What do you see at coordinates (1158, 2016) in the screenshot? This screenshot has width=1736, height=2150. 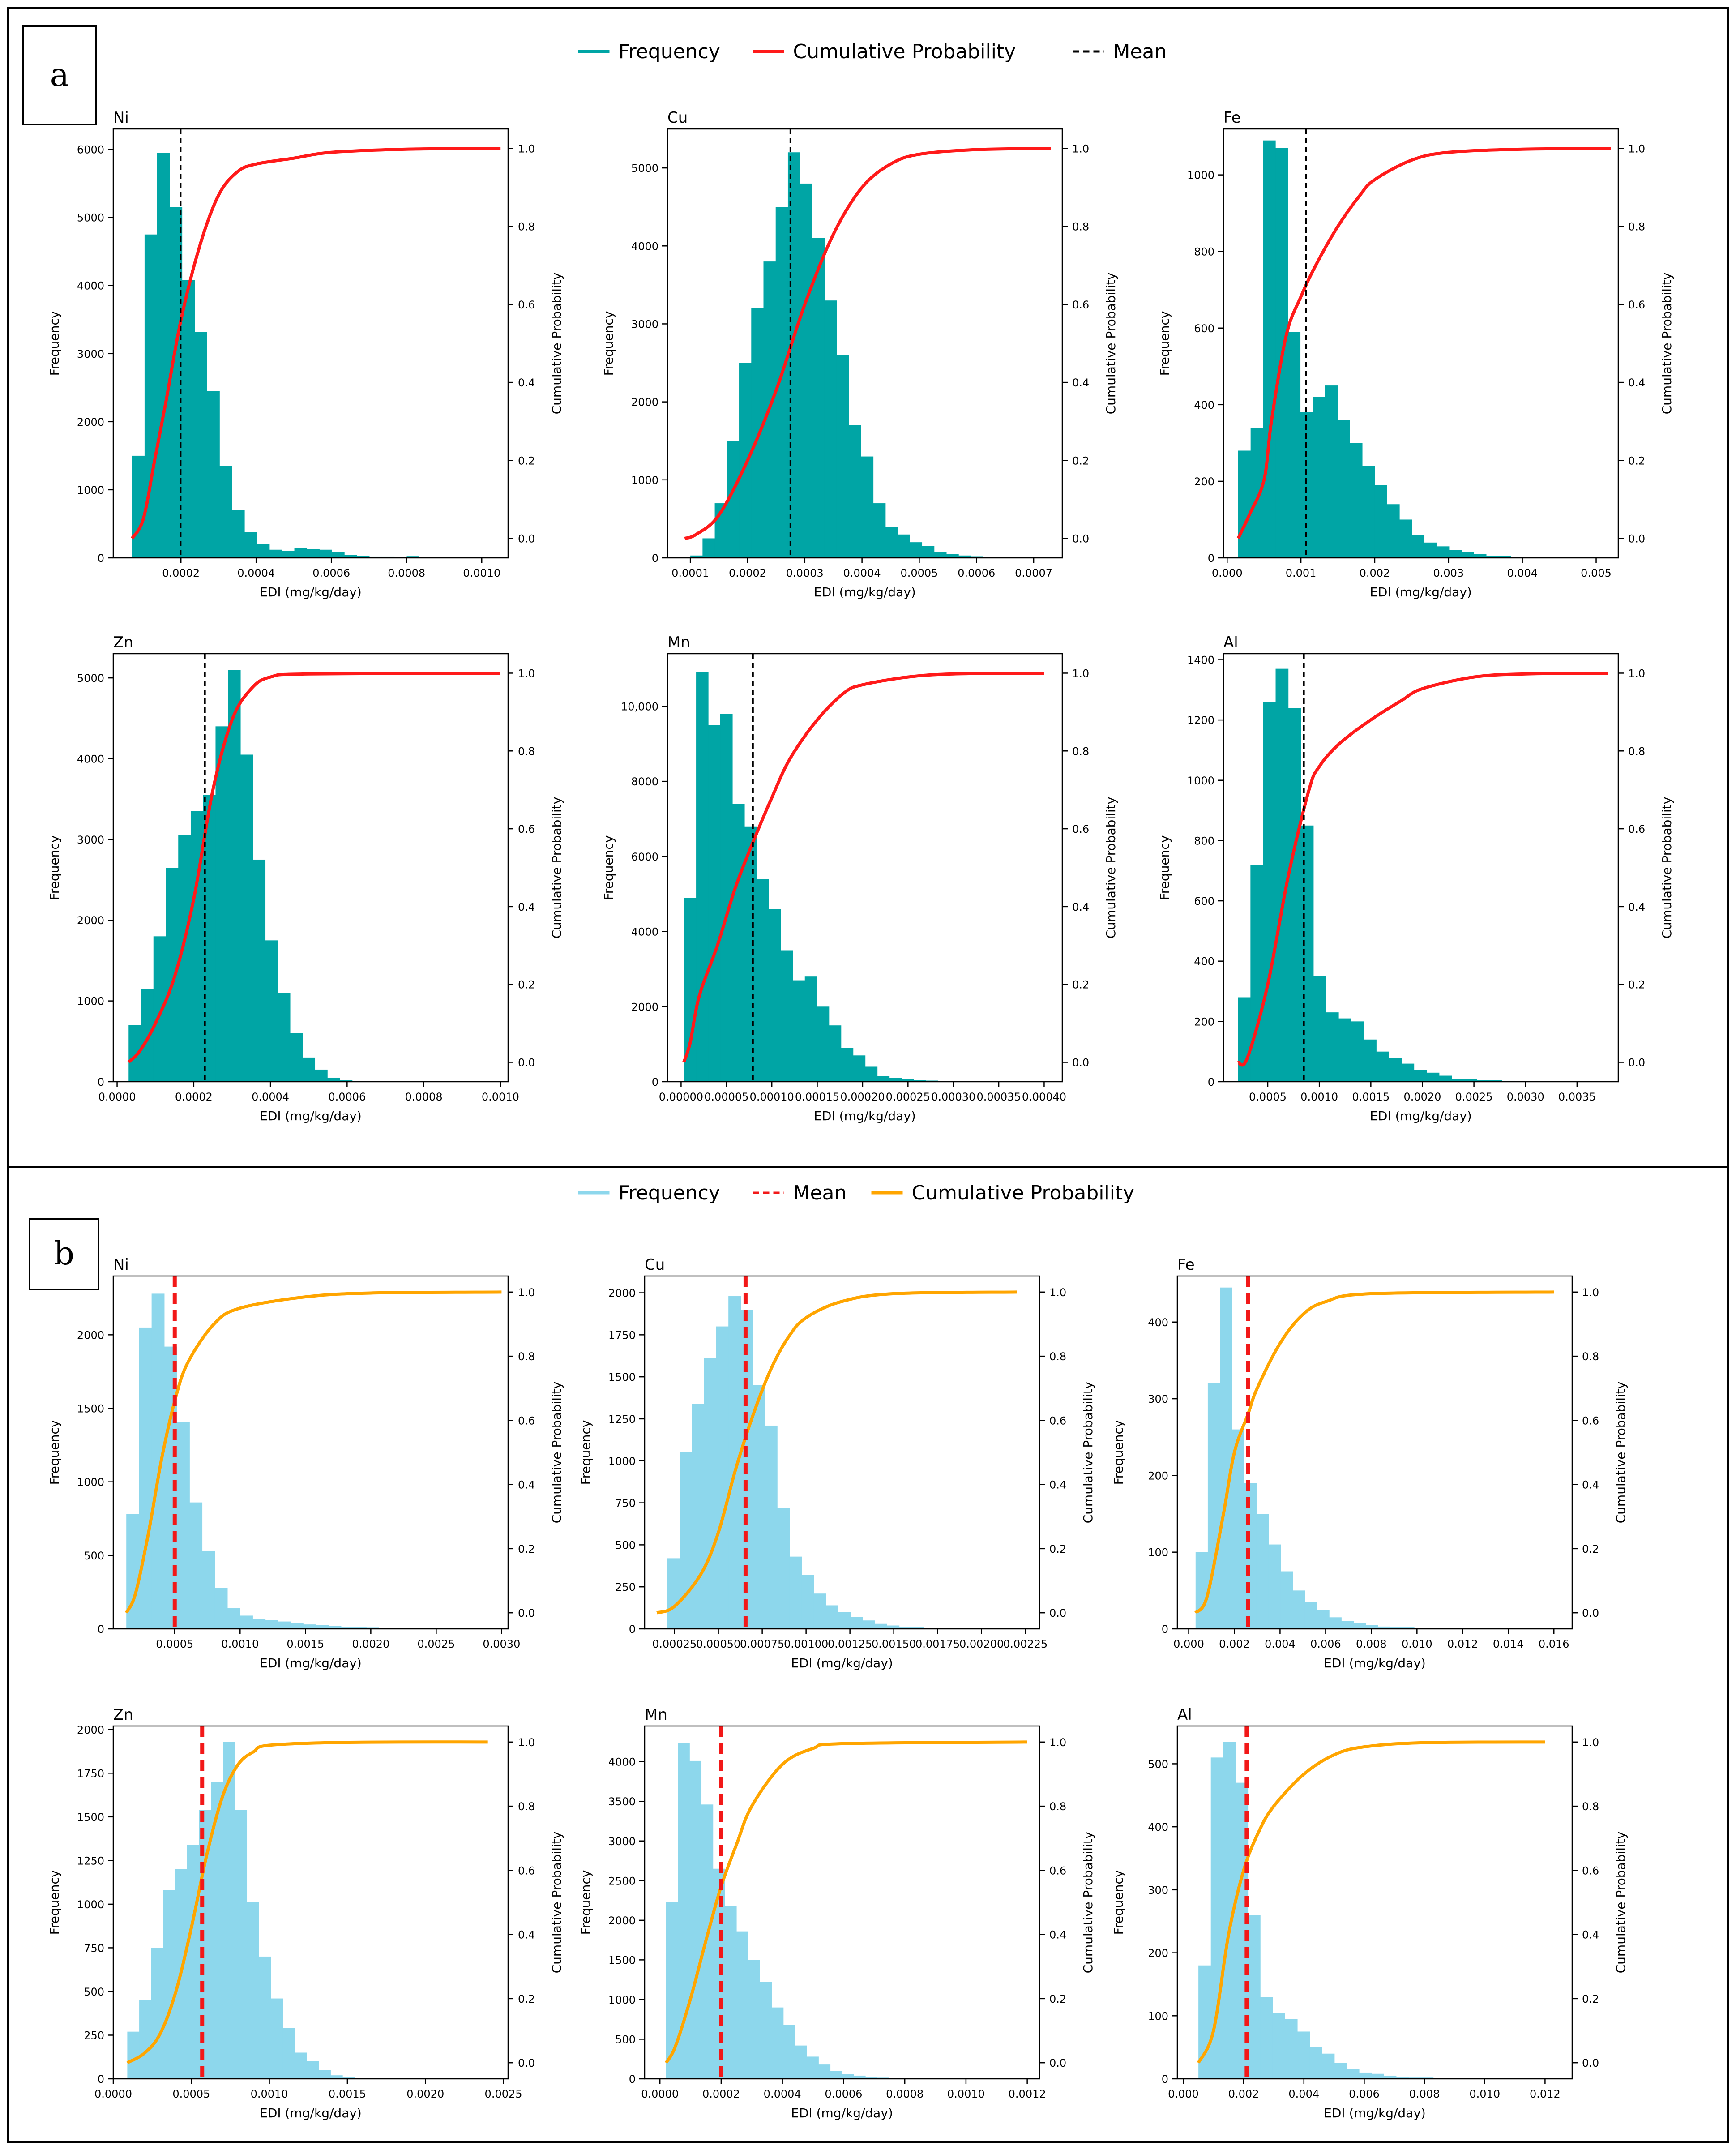 I see `y-tick-label: 100` at bounding box center [1158, 2016].